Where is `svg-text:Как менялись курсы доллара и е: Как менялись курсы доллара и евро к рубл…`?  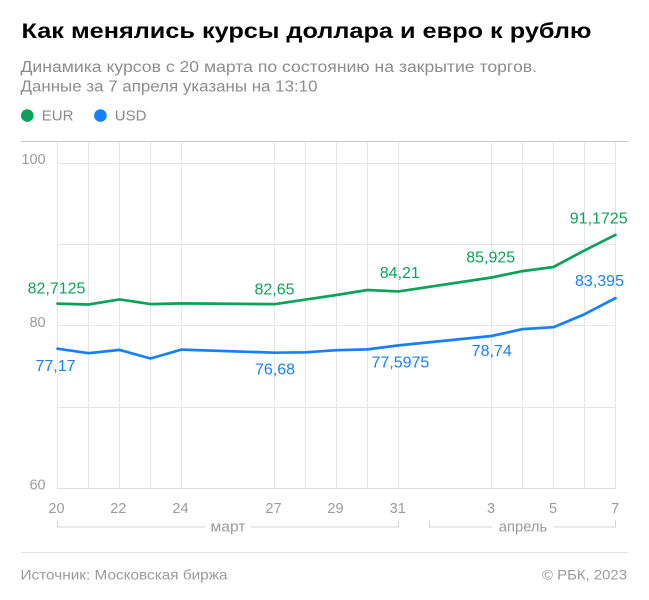 svg-text:Как менялись курсы доллара и е: Как менялись курсы доллара и евро к рубл… is located at coordinates (307, 31).